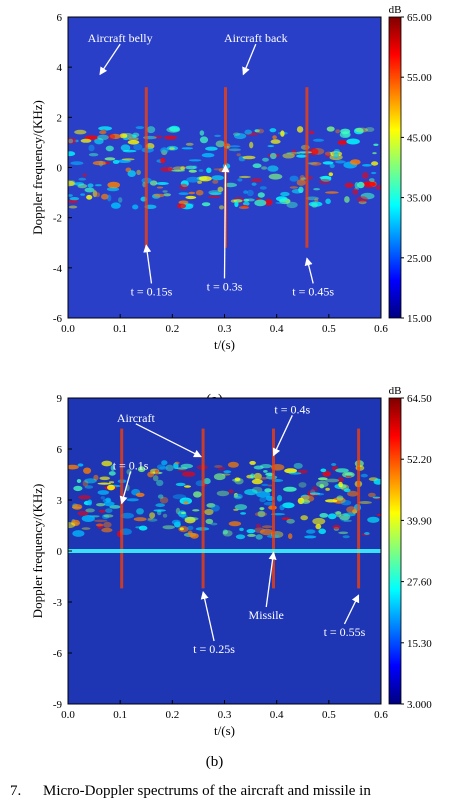 The image size is (474, 800). I want to click on annotation-label: Aircraft belly, so click(120, 38).